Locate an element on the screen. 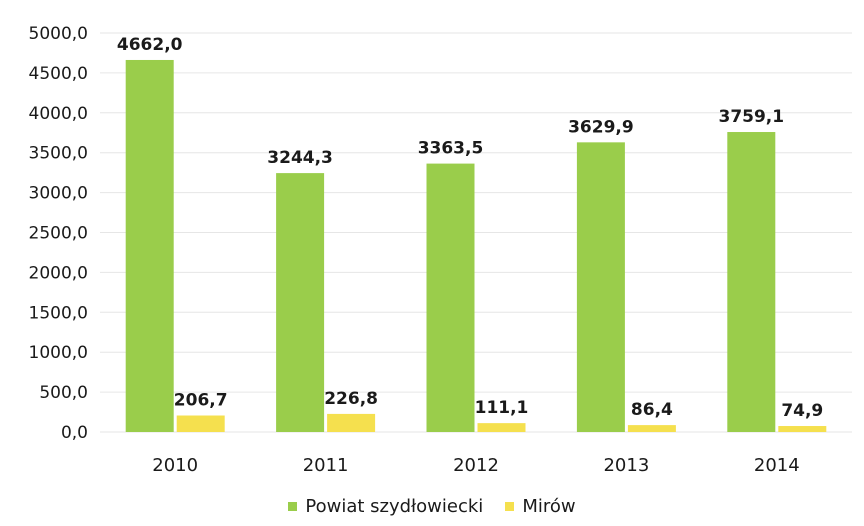 This screenshot has height=526, width=864. y-tick-label: 2000,0 is located at coordinates (58, 273).